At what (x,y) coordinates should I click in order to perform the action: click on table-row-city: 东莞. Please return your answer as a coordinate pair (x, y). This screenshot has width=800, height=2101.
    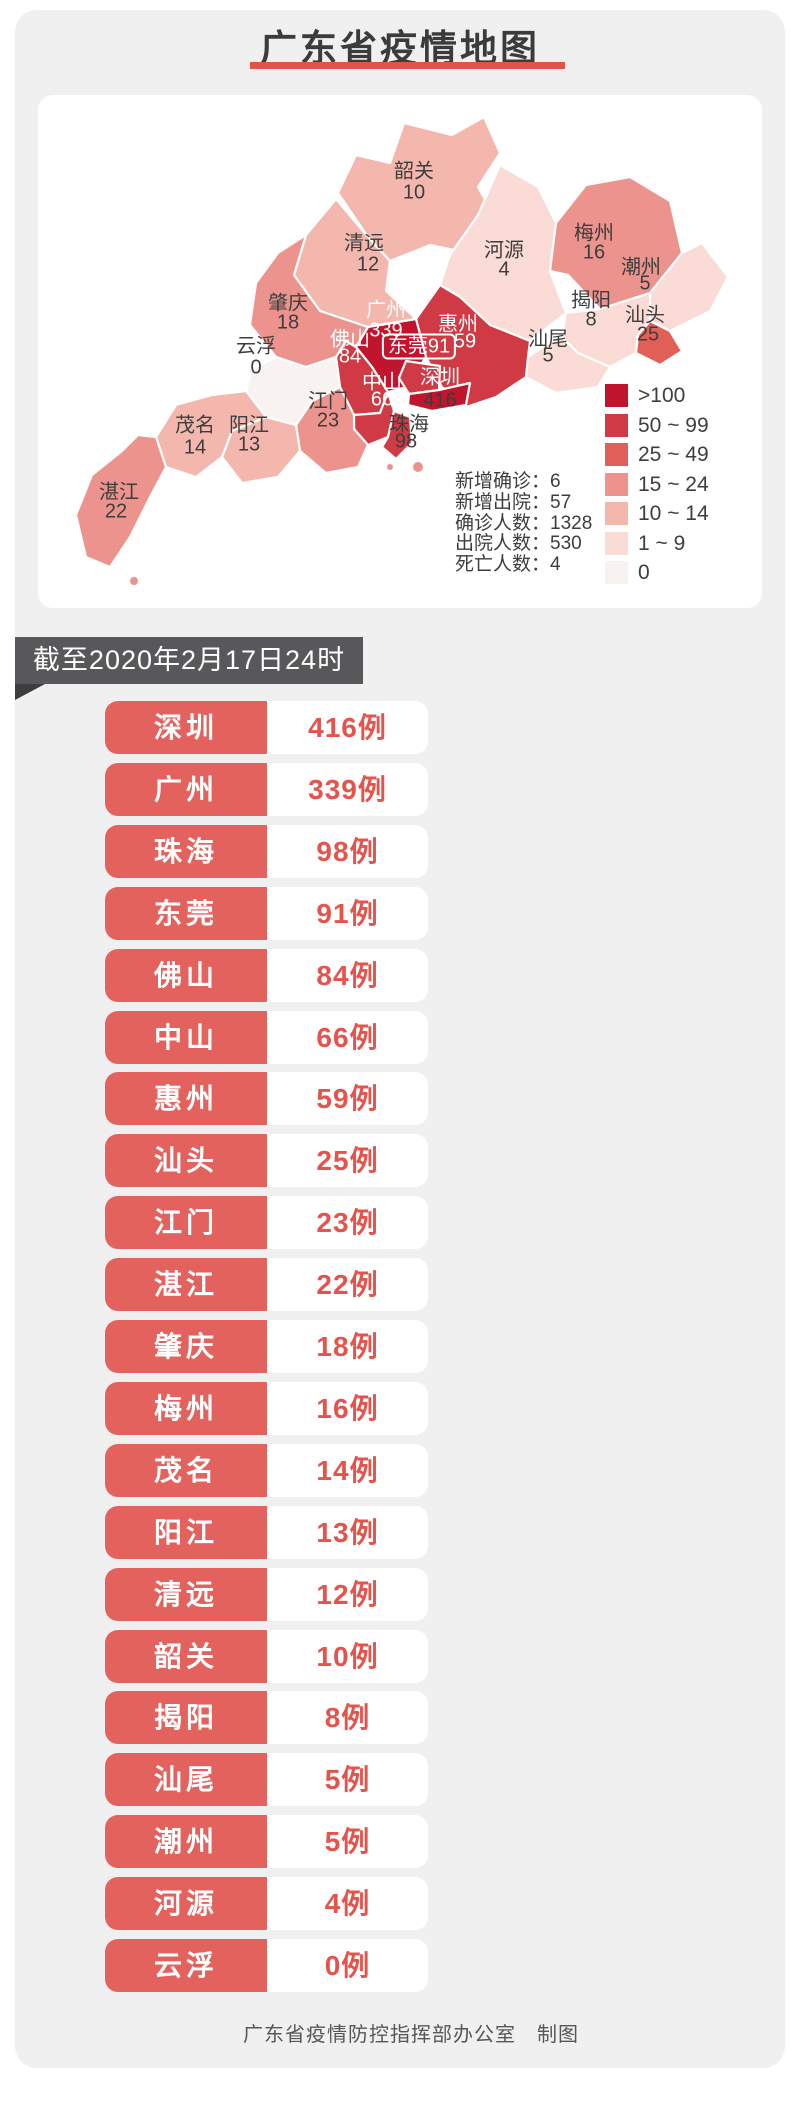
    Looking at the image, I should click on (186, 913).